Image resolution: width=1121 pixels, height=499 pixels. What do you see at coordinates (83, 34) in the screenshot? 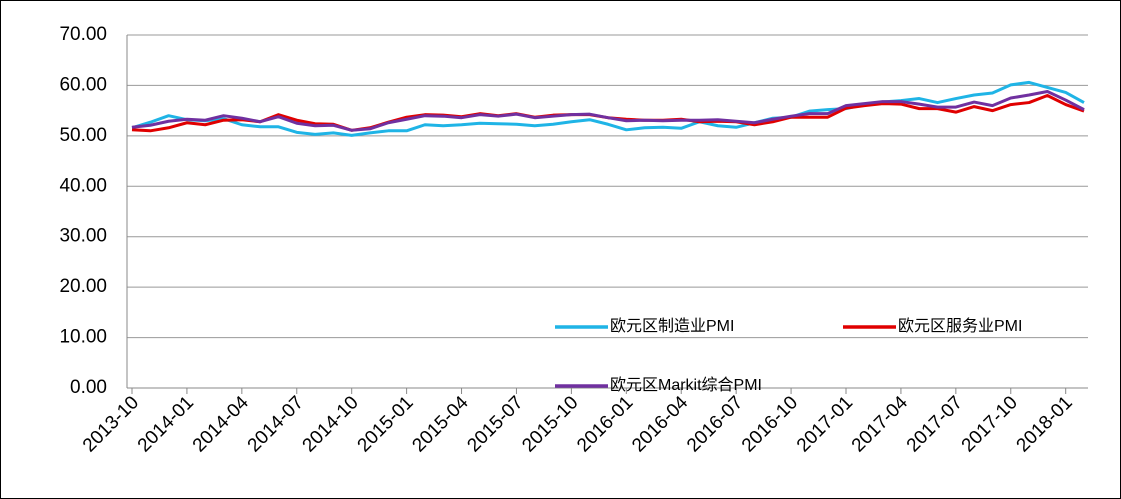
I see `y-tick-label: 70.00` at bounding box center [83, 34].